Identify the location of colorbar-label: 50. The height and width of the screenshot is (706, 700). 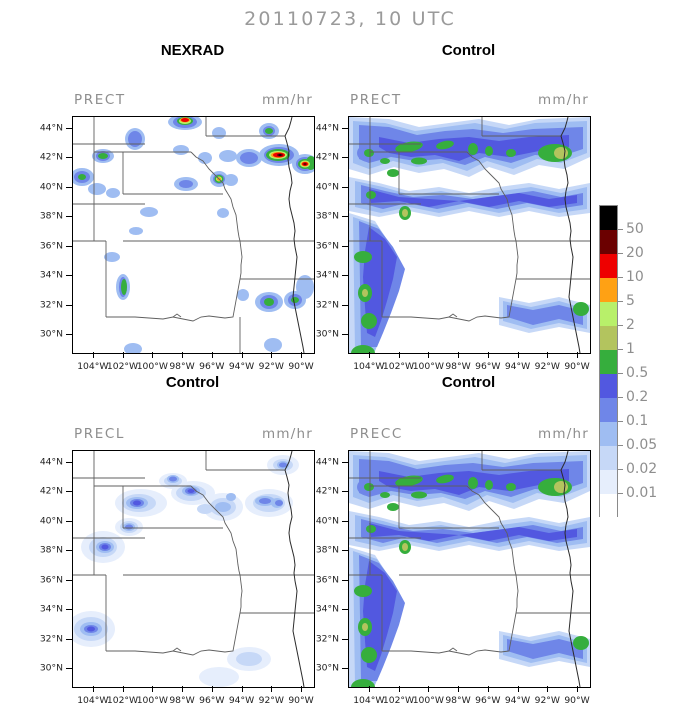
(635, 229).